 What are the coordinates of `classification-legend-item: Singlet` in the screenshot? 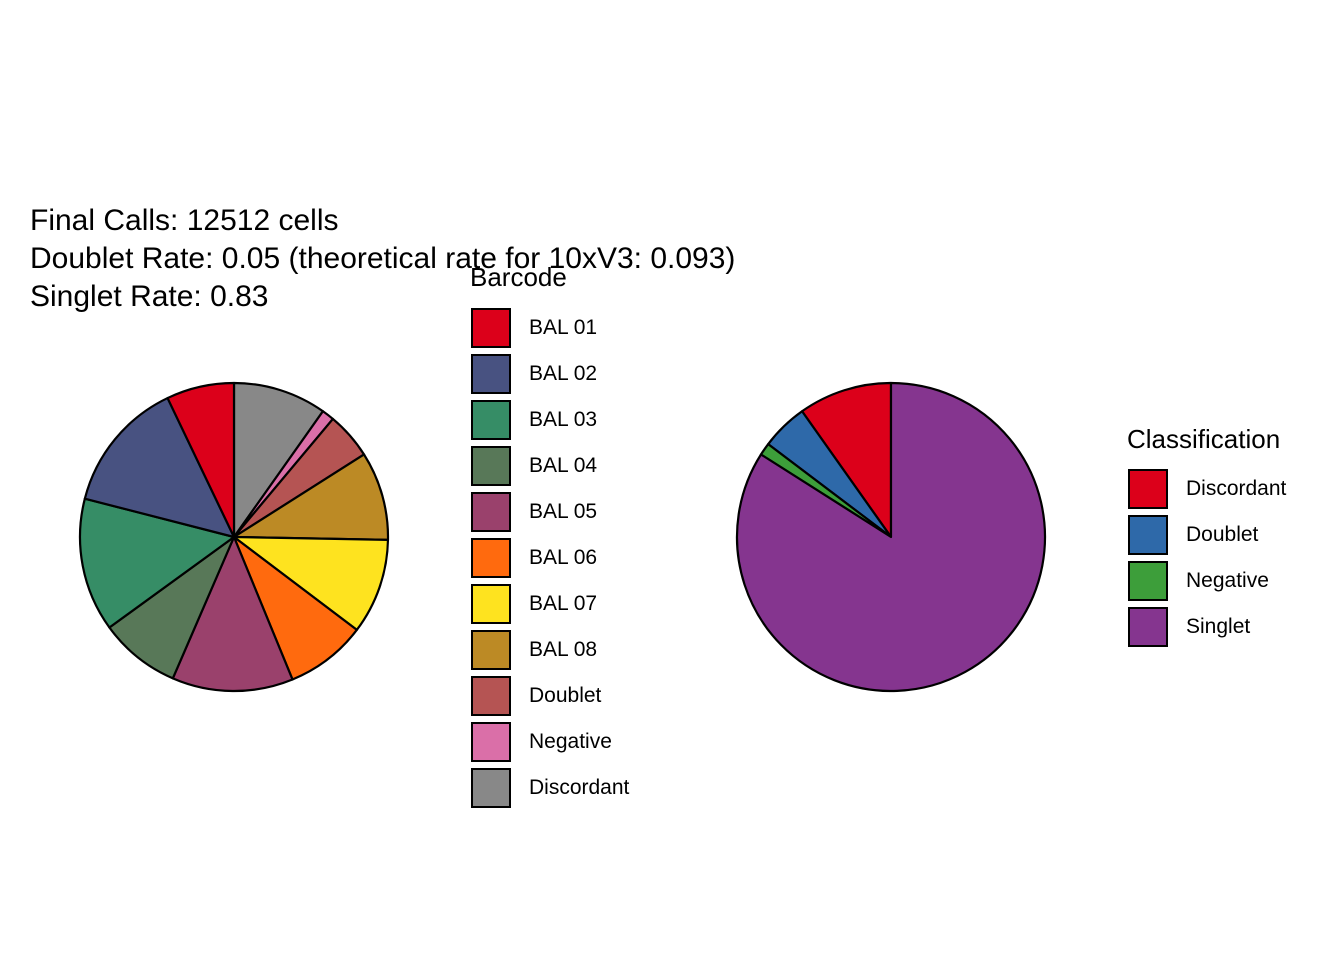 It's located at (1236, 628).